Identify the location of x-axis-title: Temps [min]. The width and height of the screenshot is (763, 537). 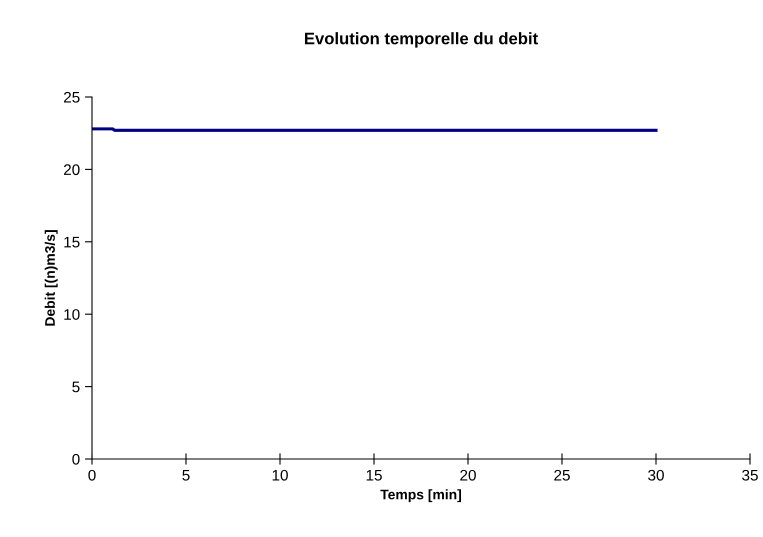
(420, 495).